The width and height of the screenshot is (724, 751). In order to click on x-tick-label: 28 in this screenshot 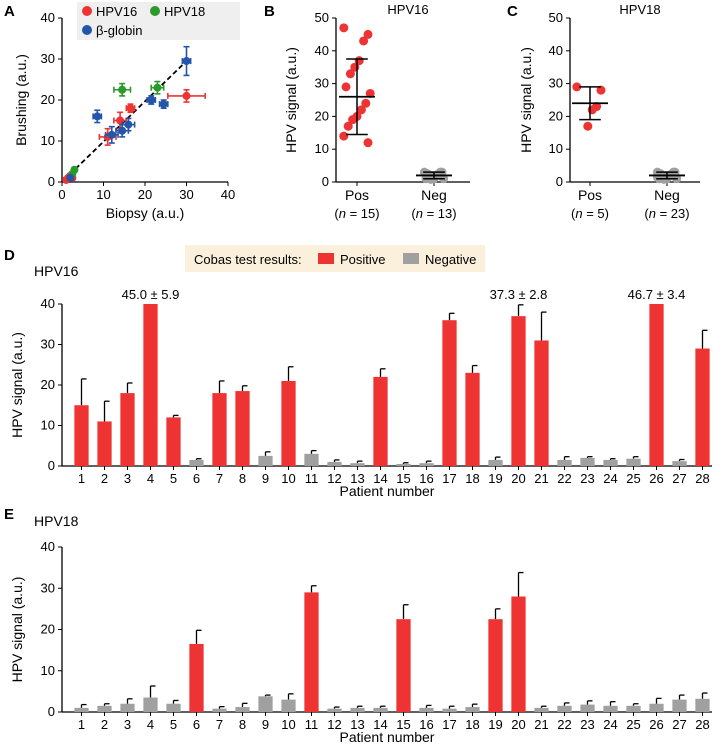, I will do `click(702, 478)`.